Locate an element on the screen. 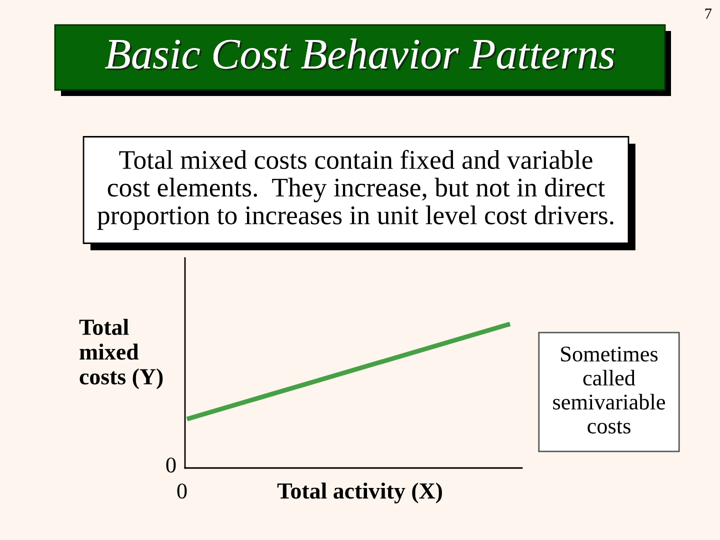 The height and width of the screenshot is (540, 720). annotation: Sometimes called semivariable costs is located at coordinates (609, 390).